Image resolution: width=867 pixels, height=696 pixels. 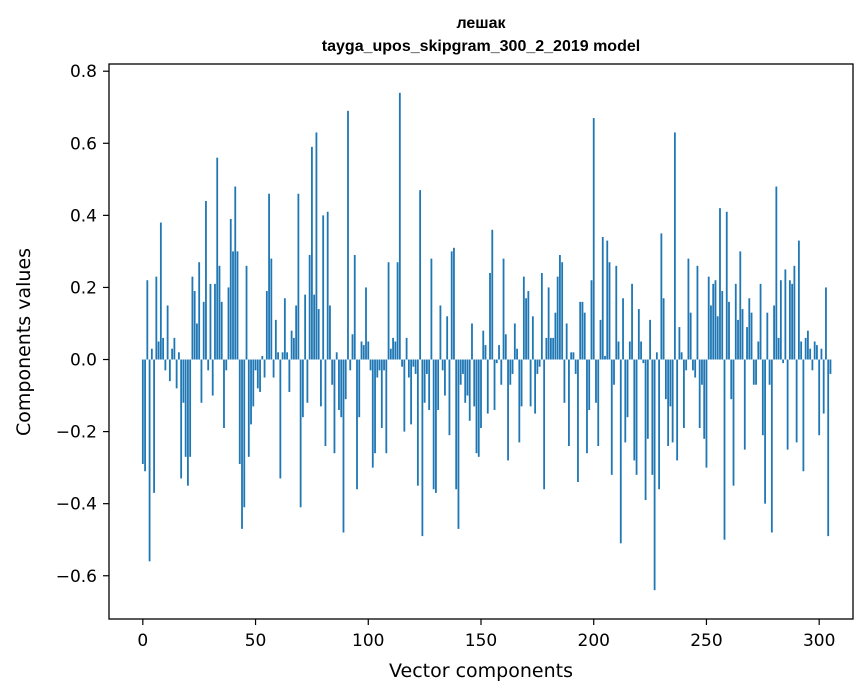 I want to click on chart-subtitle: tayga_upos_skipgram_300_2_2019 model, so click(x=481, y=46).